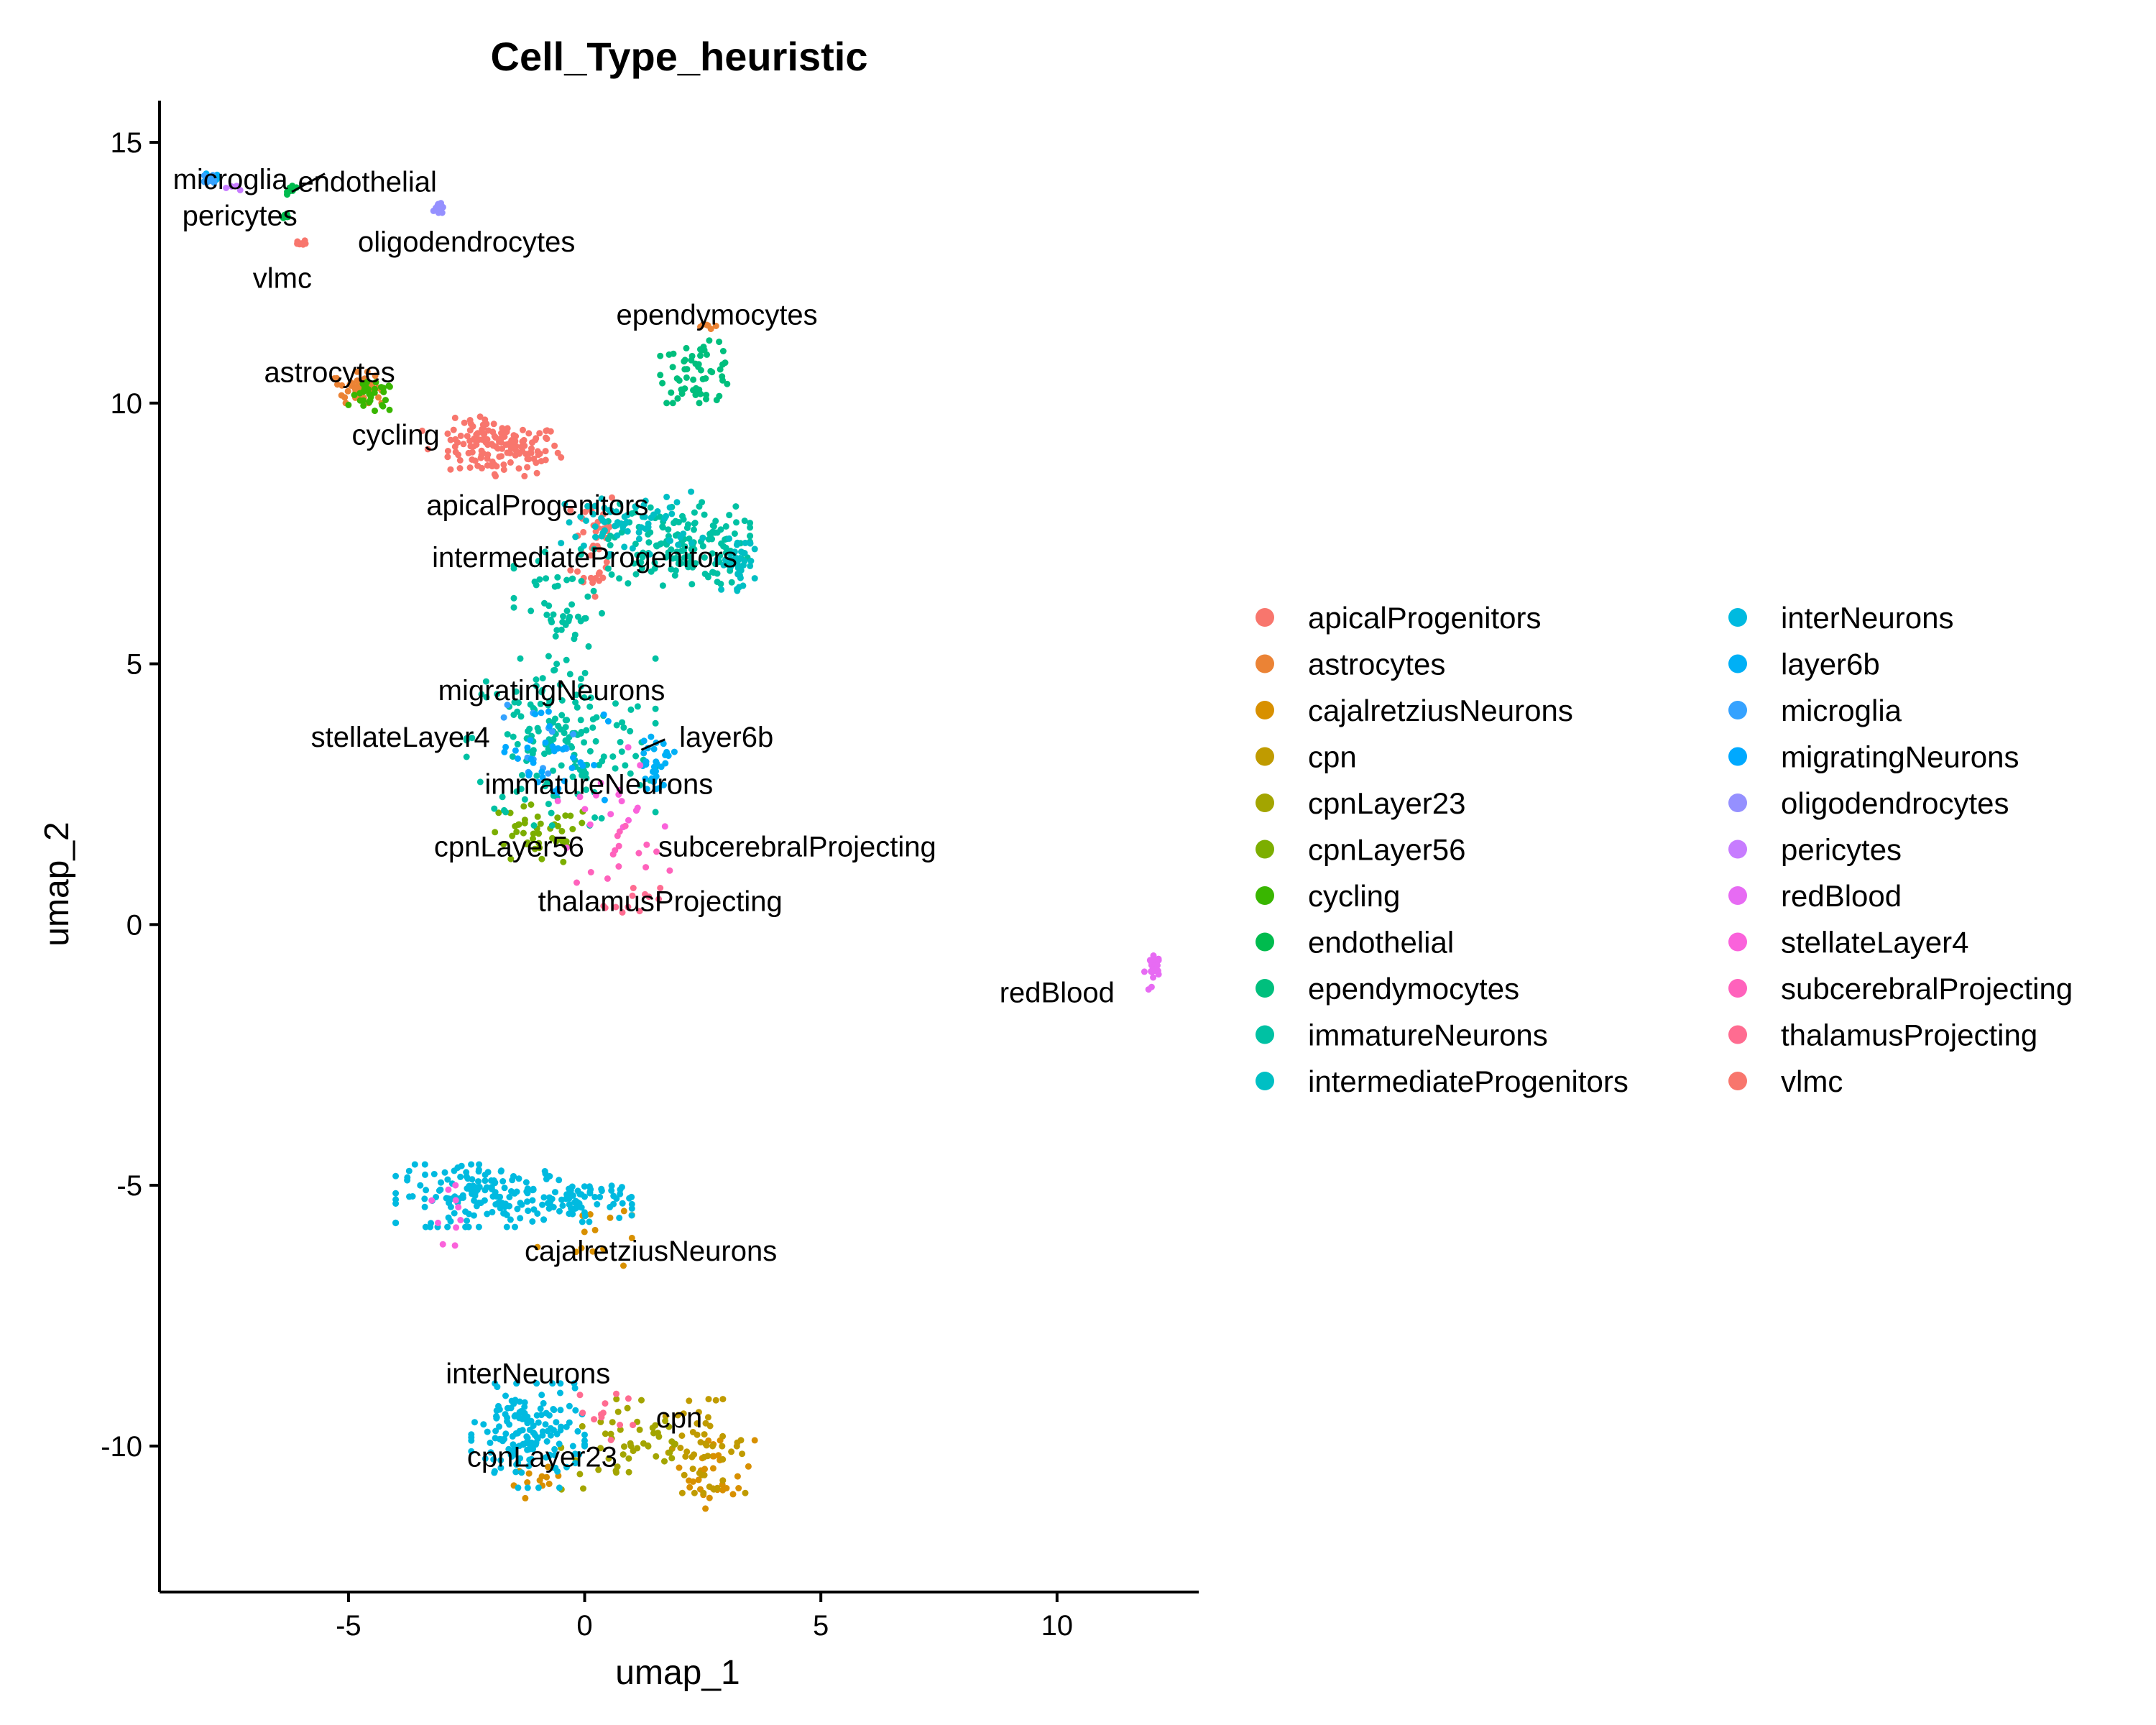 This screenshot has width=2156, height=1725. Describe the element at coordinates (1151, 972) in the screenshot. I see `series-redBlood` at that location.